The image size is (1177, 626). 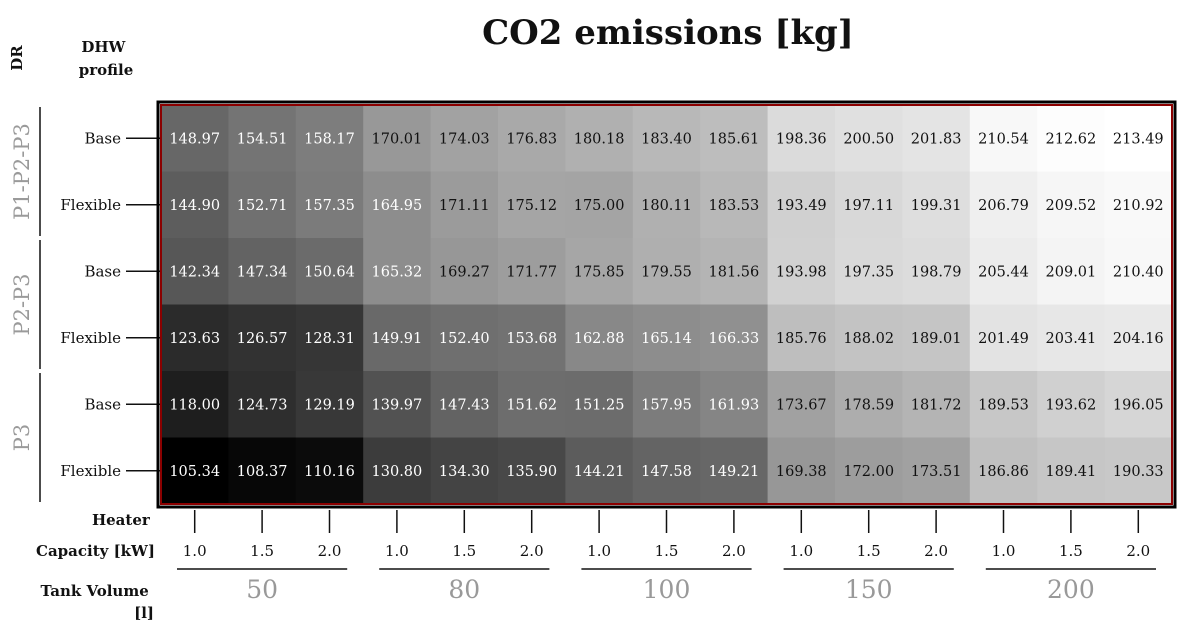 What do you see at coordinates (666, 472) in the screenshot?
I see `heatmap-cell-value: 147.58` at bounding box center [666, 472].